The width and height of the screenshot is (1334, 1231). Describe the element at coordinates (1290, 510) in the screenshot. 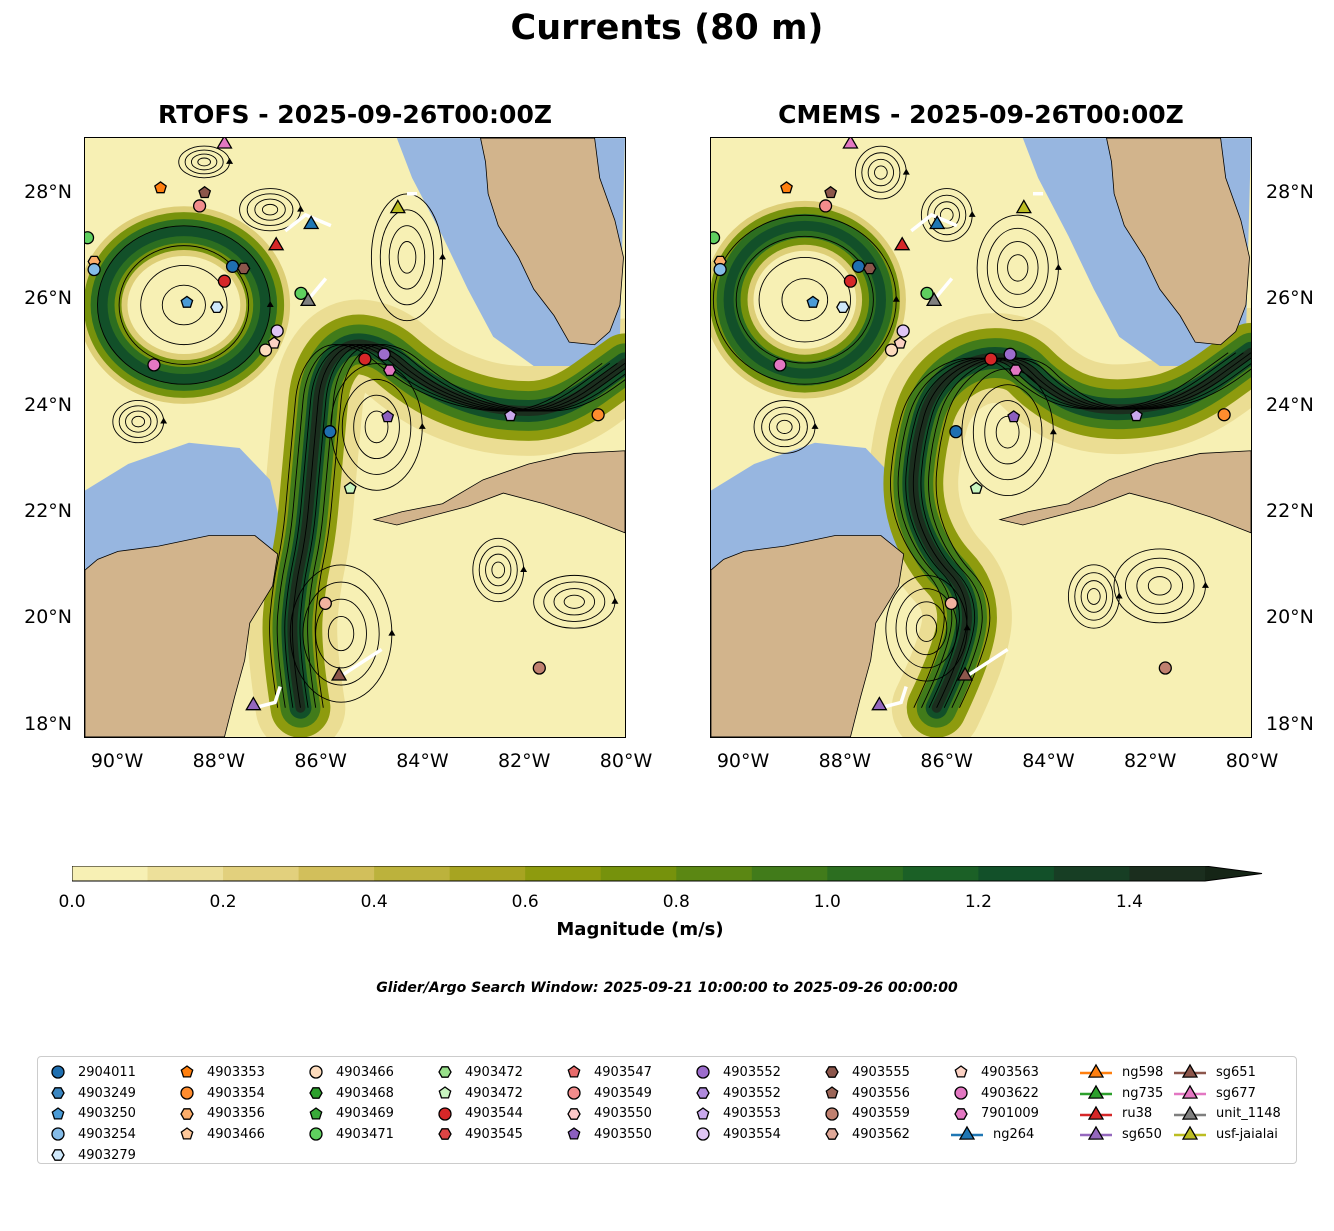

I see `lat-tick-label: 22°N` at that location.